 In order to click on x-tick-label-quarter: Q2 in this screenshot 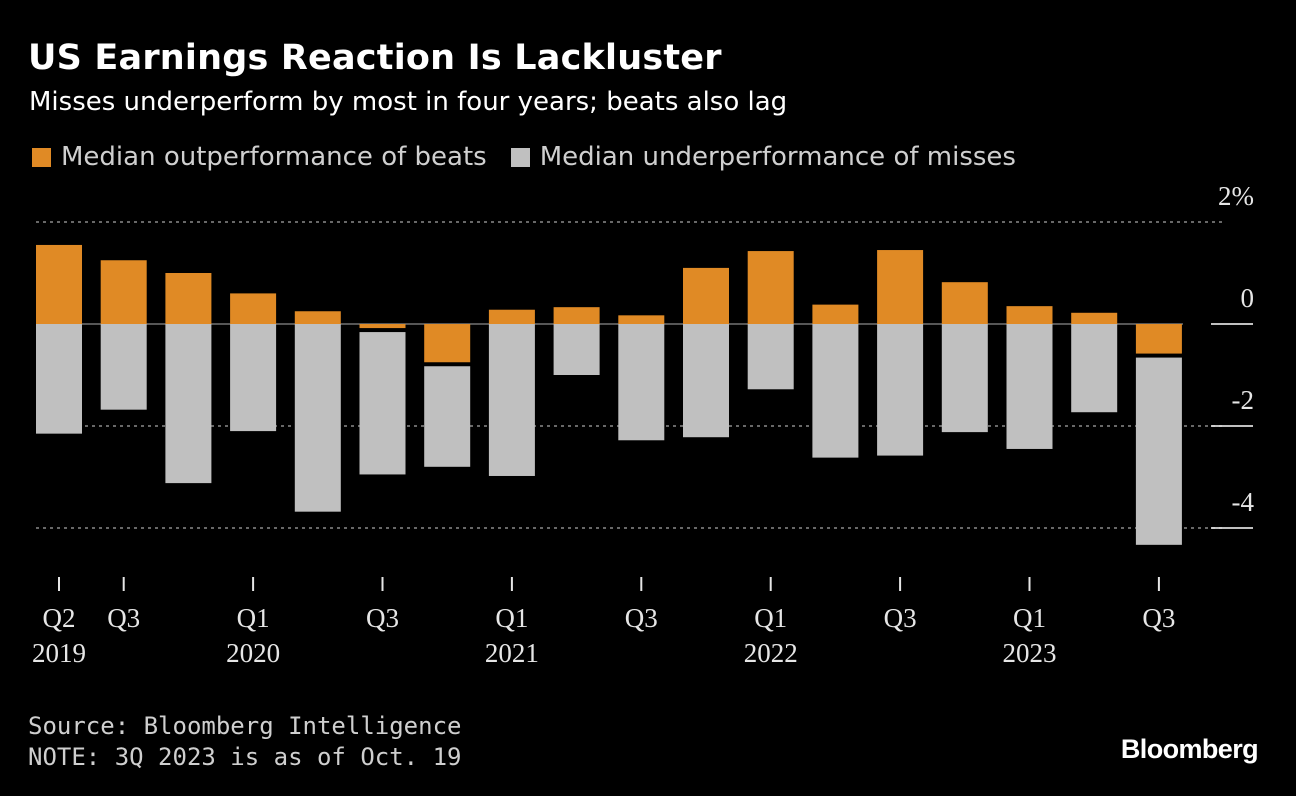, I will do `click(59, 618)`.